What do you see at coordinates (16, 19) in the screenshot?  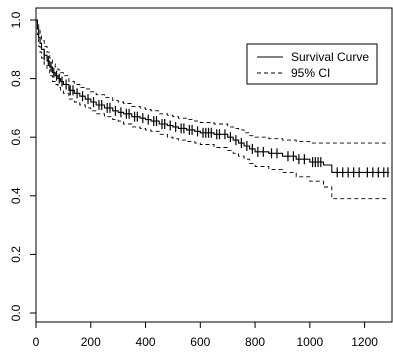 I see `y-tick-label: 1.0` at bounding box center [16, 19].